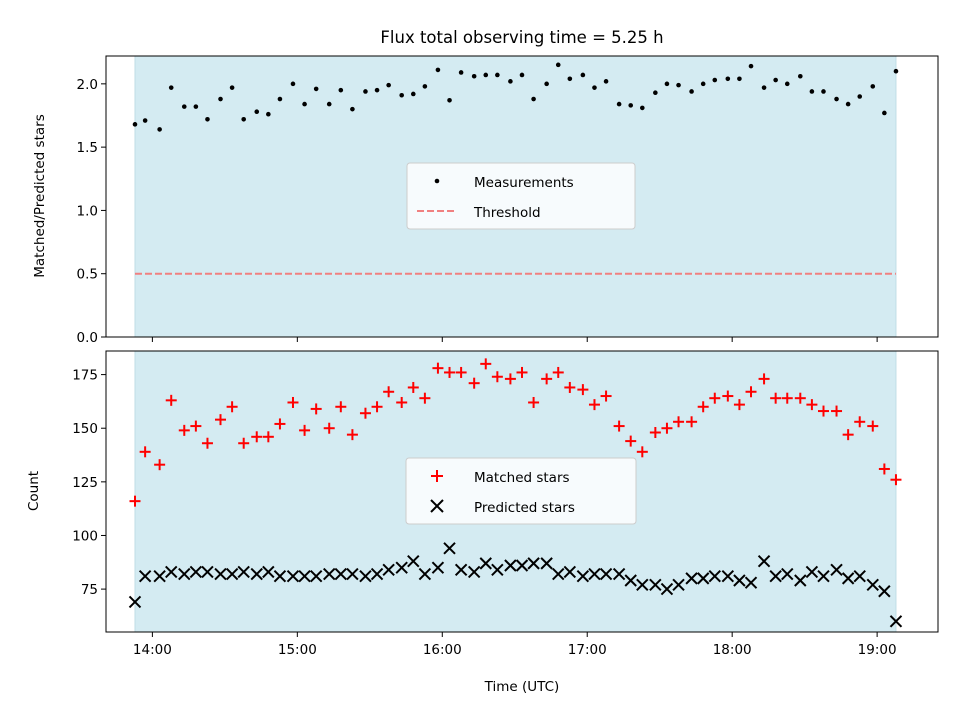  I want to click on top-legend: Measurements Threshold, so click(521, 196).